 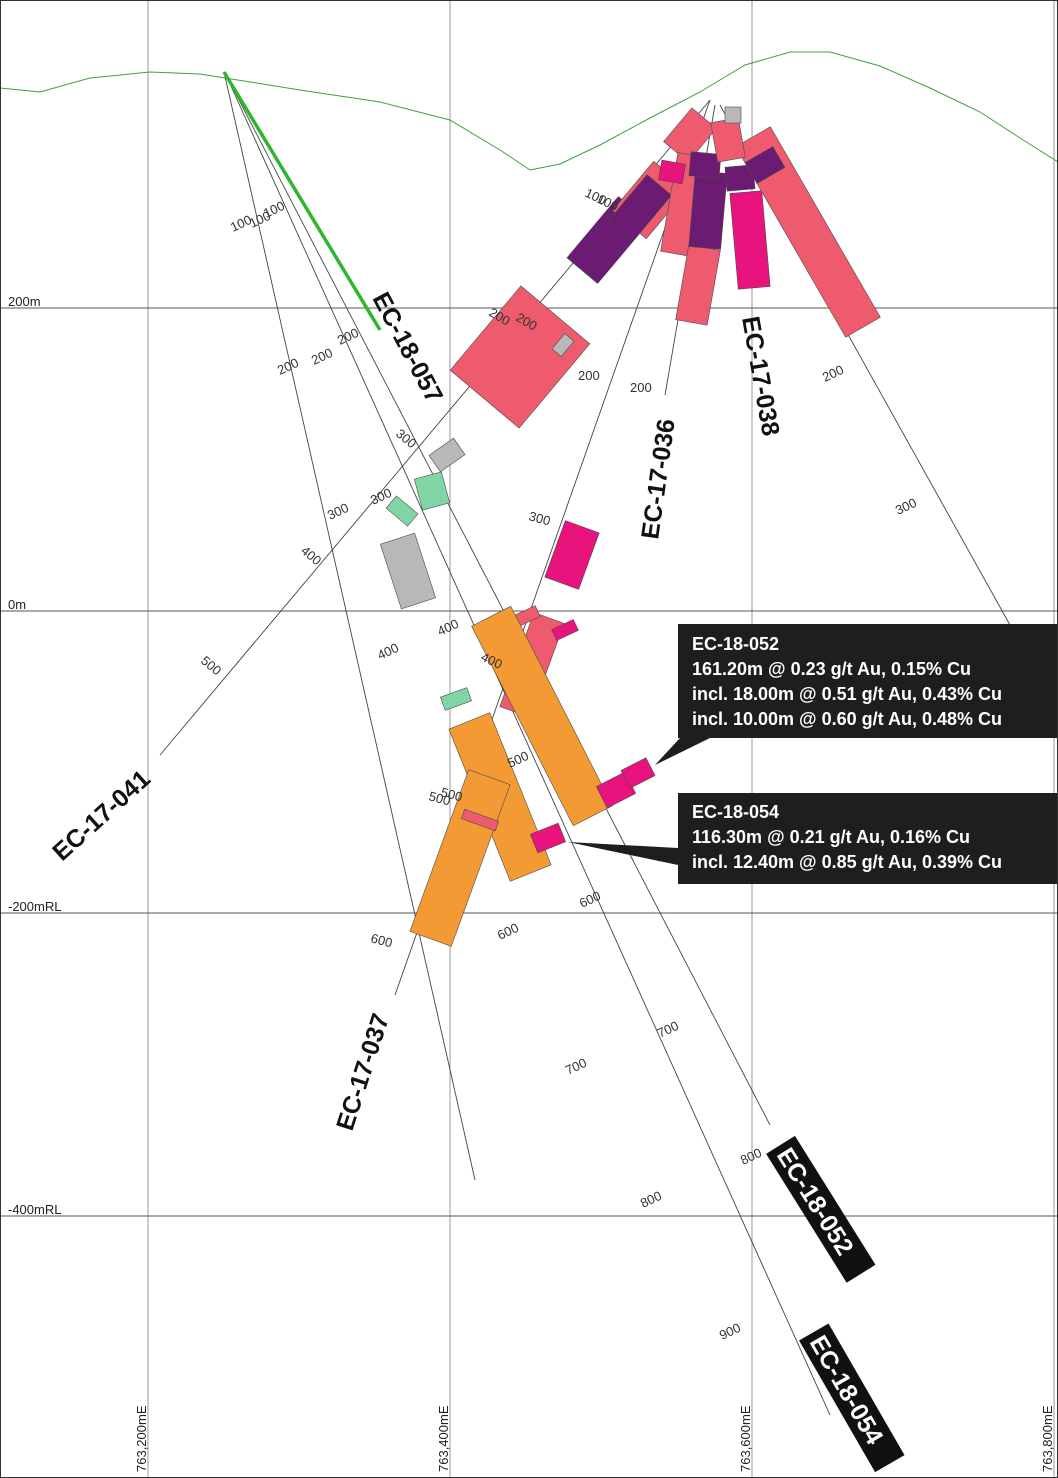 I want to click on easting-axis-labels: 763,200mE 763,400mE 763,600mE 763,800mE, so click(x=594, y=1438).